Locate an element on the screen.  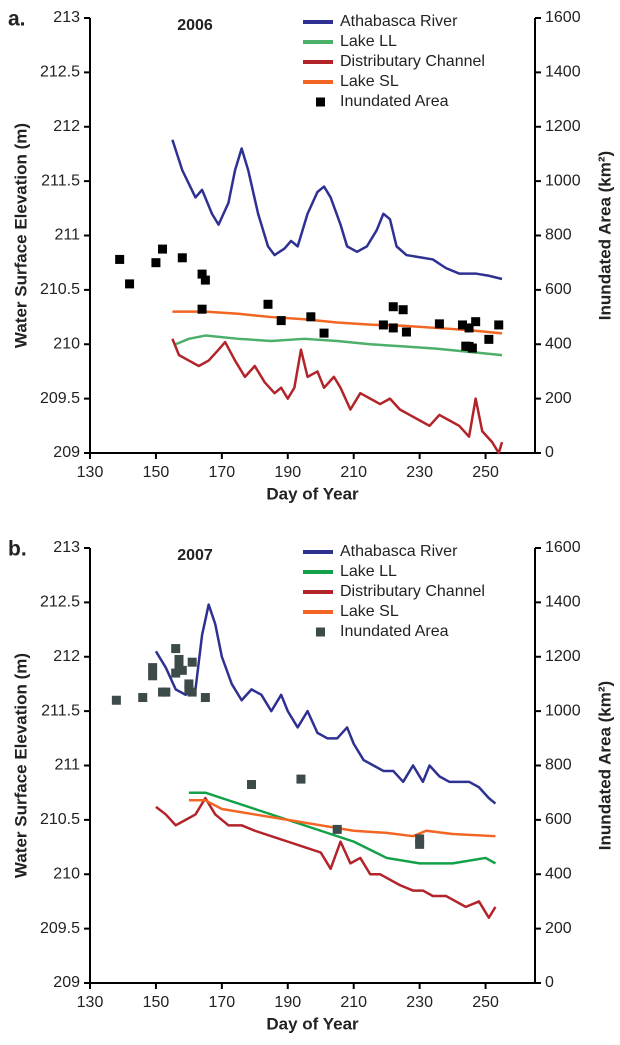
x-tick-label: 210 is located at coordinates (353, 1002).